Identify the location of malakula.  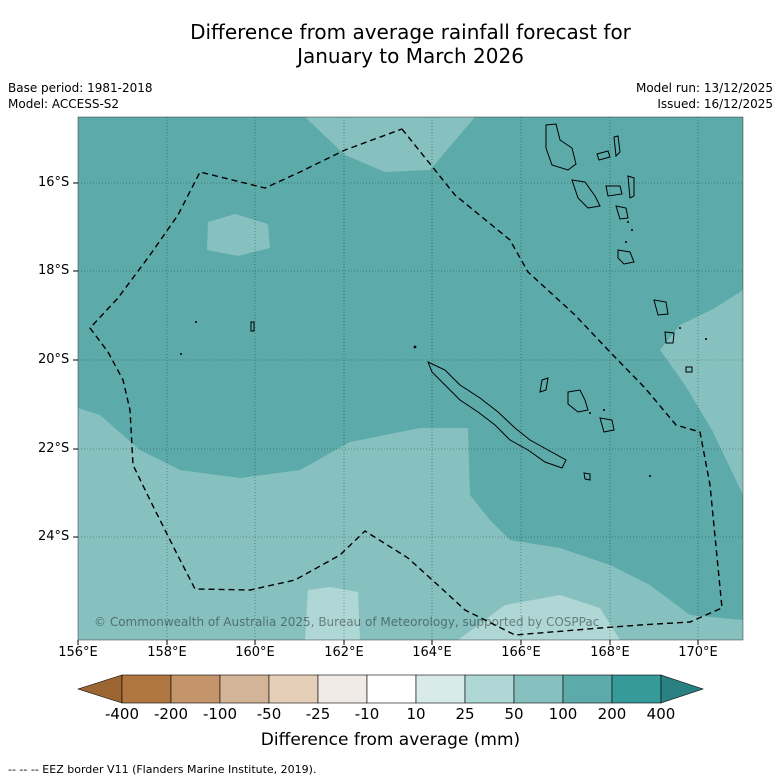
(586, 194).